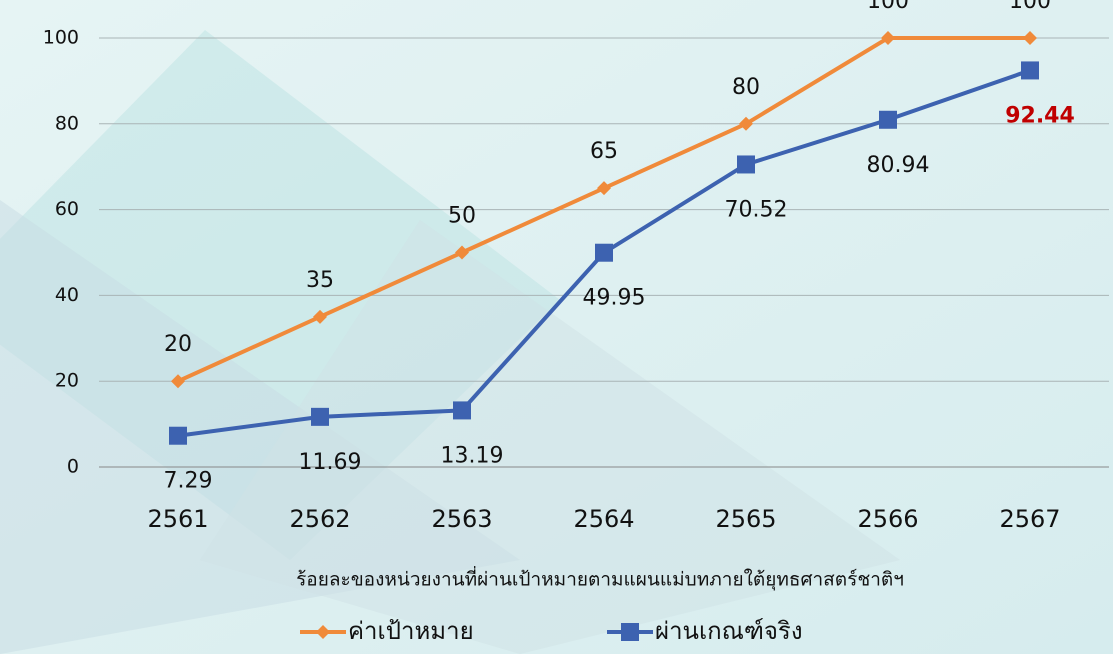 The image size is (1113, 654). I want to click on data-label: 13.19, so click(472, 455).